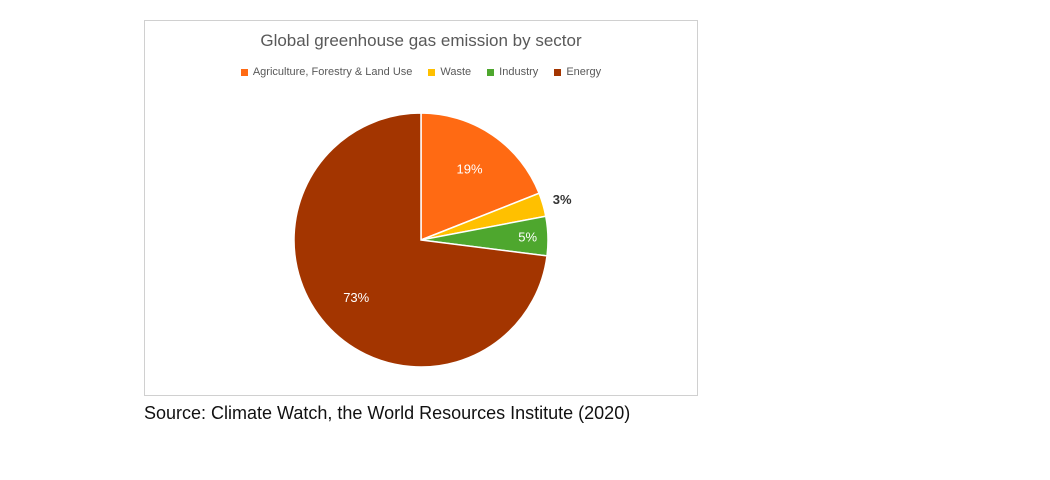 The width and height of the screenshot is (1050, 480). I want to click on pie-slice-energy, so click(420, 240).